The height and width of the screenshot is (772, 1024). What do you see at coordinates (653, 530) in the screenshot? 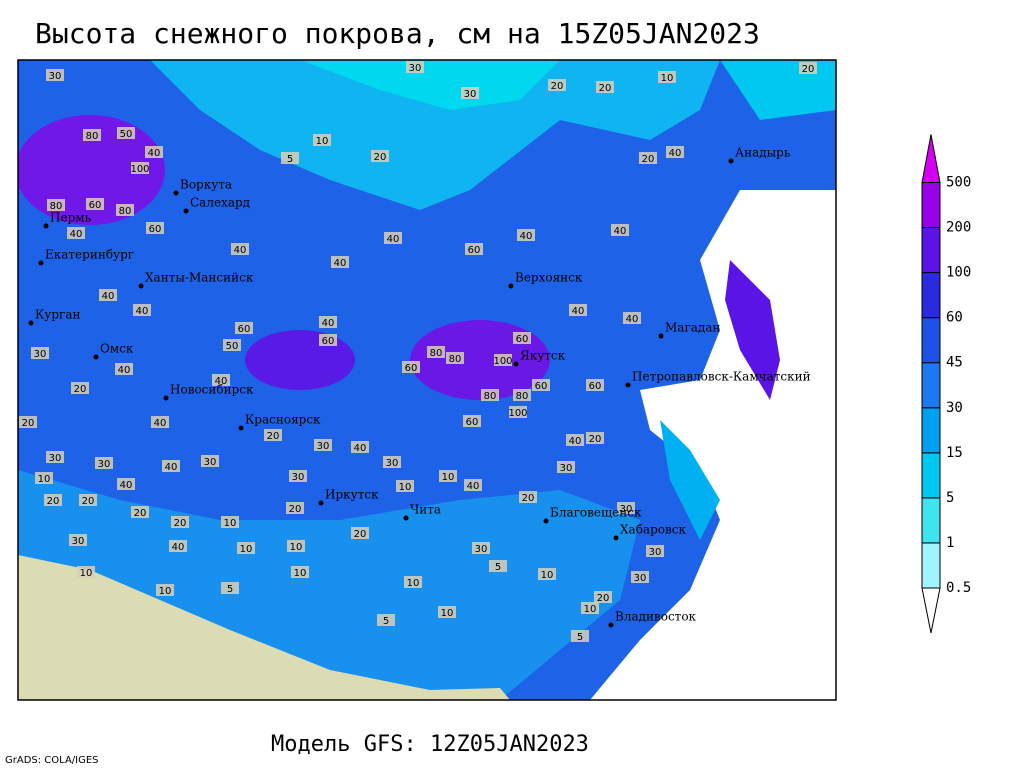
I see `city-label: Хабаровск` at bounding box center [653, 530].